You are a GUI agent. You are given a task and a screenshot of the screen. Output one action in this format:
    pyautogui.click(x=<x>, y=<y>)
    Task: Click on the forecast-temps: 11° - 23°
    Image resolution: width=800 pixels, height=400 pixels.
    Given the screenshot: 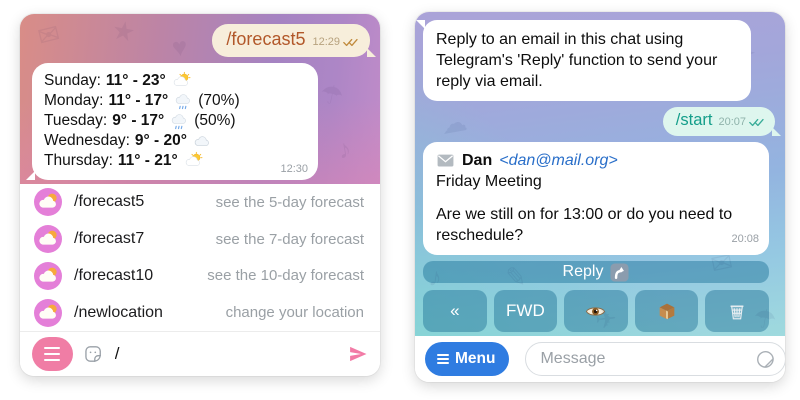 What is the action you would take?
    pyautogui.click(x=135, y=80)
    